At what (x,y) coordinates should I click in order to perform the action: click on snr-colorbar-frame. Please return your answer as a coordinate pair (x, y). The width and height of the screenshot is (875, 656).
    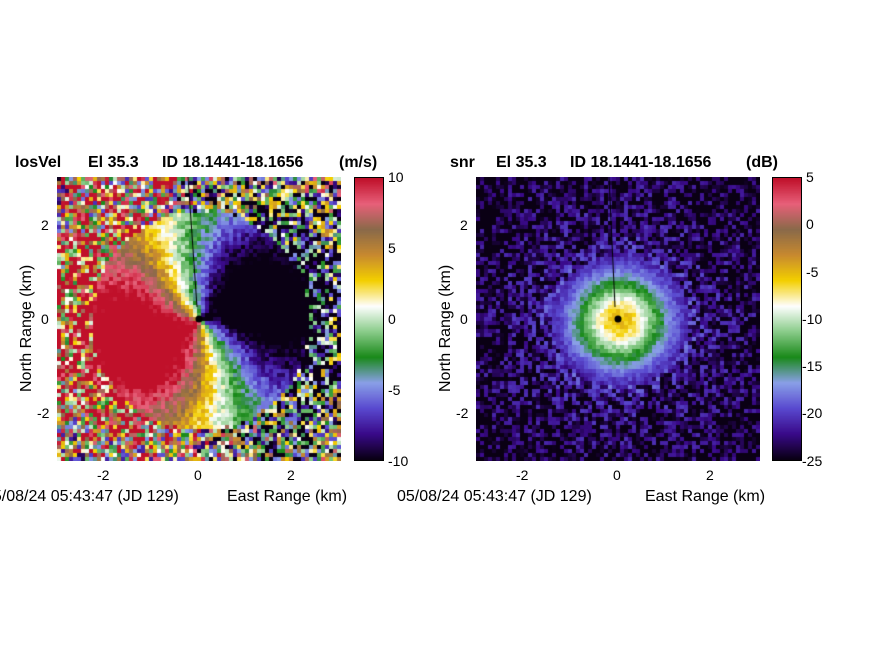
    Looking at the image, I should click on (787, 319).